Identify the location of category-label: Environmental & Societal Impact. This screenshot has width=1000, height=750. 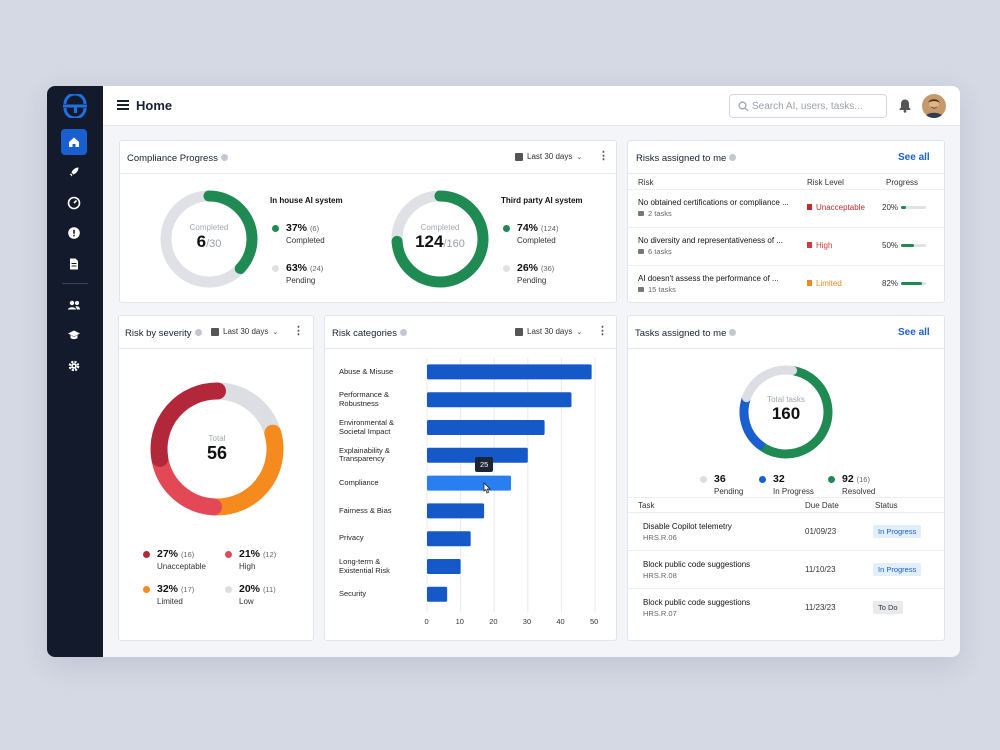
(367, 427).